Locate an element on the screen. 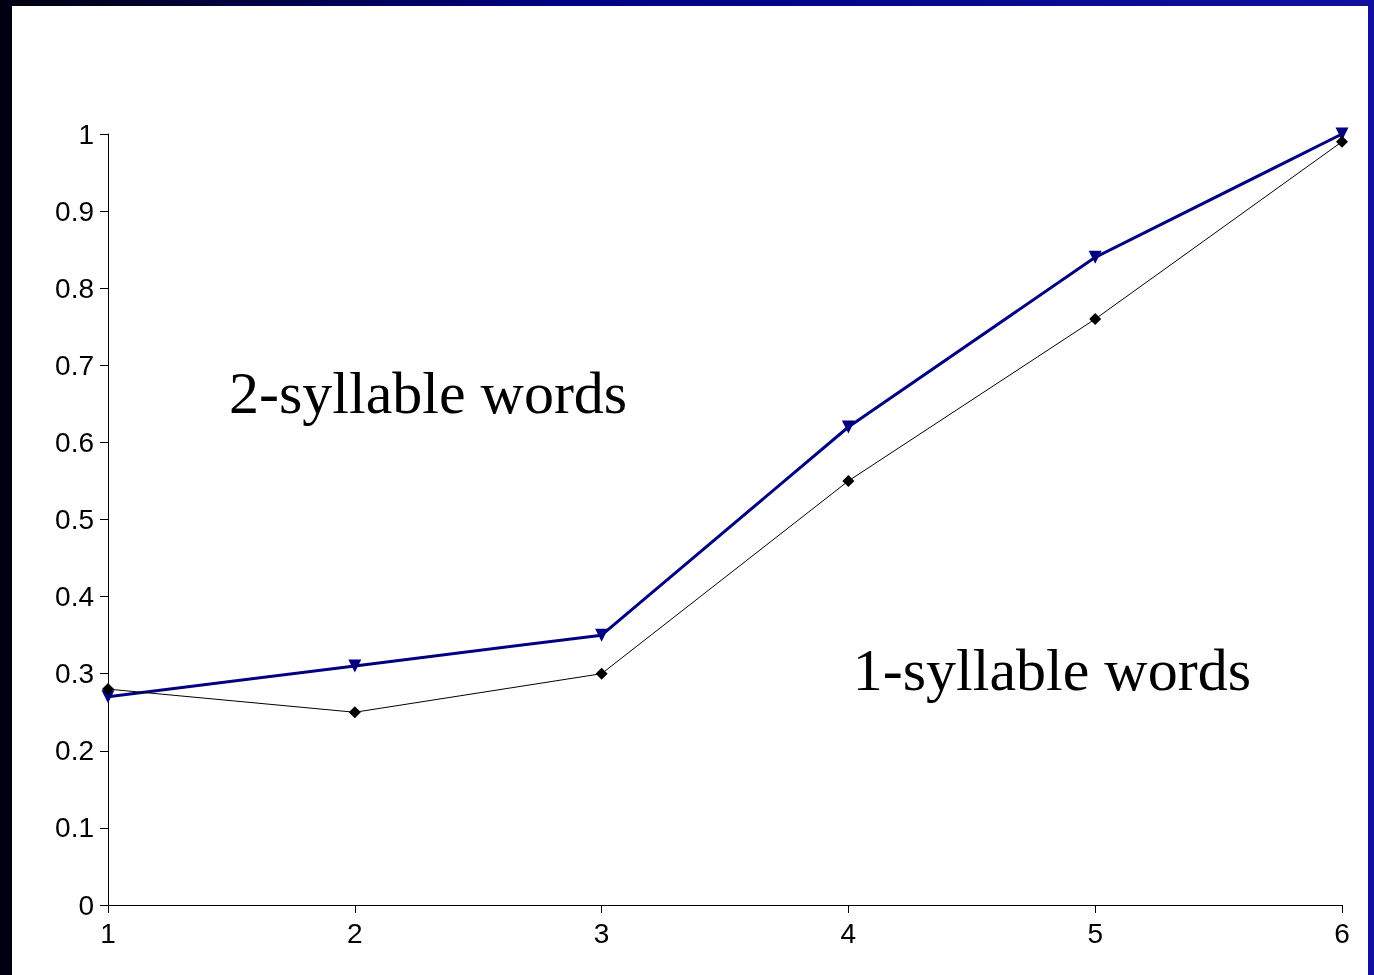 The image size is (1374, 975). y-tick-label: 0.4 is located at coordinates (74, 597).